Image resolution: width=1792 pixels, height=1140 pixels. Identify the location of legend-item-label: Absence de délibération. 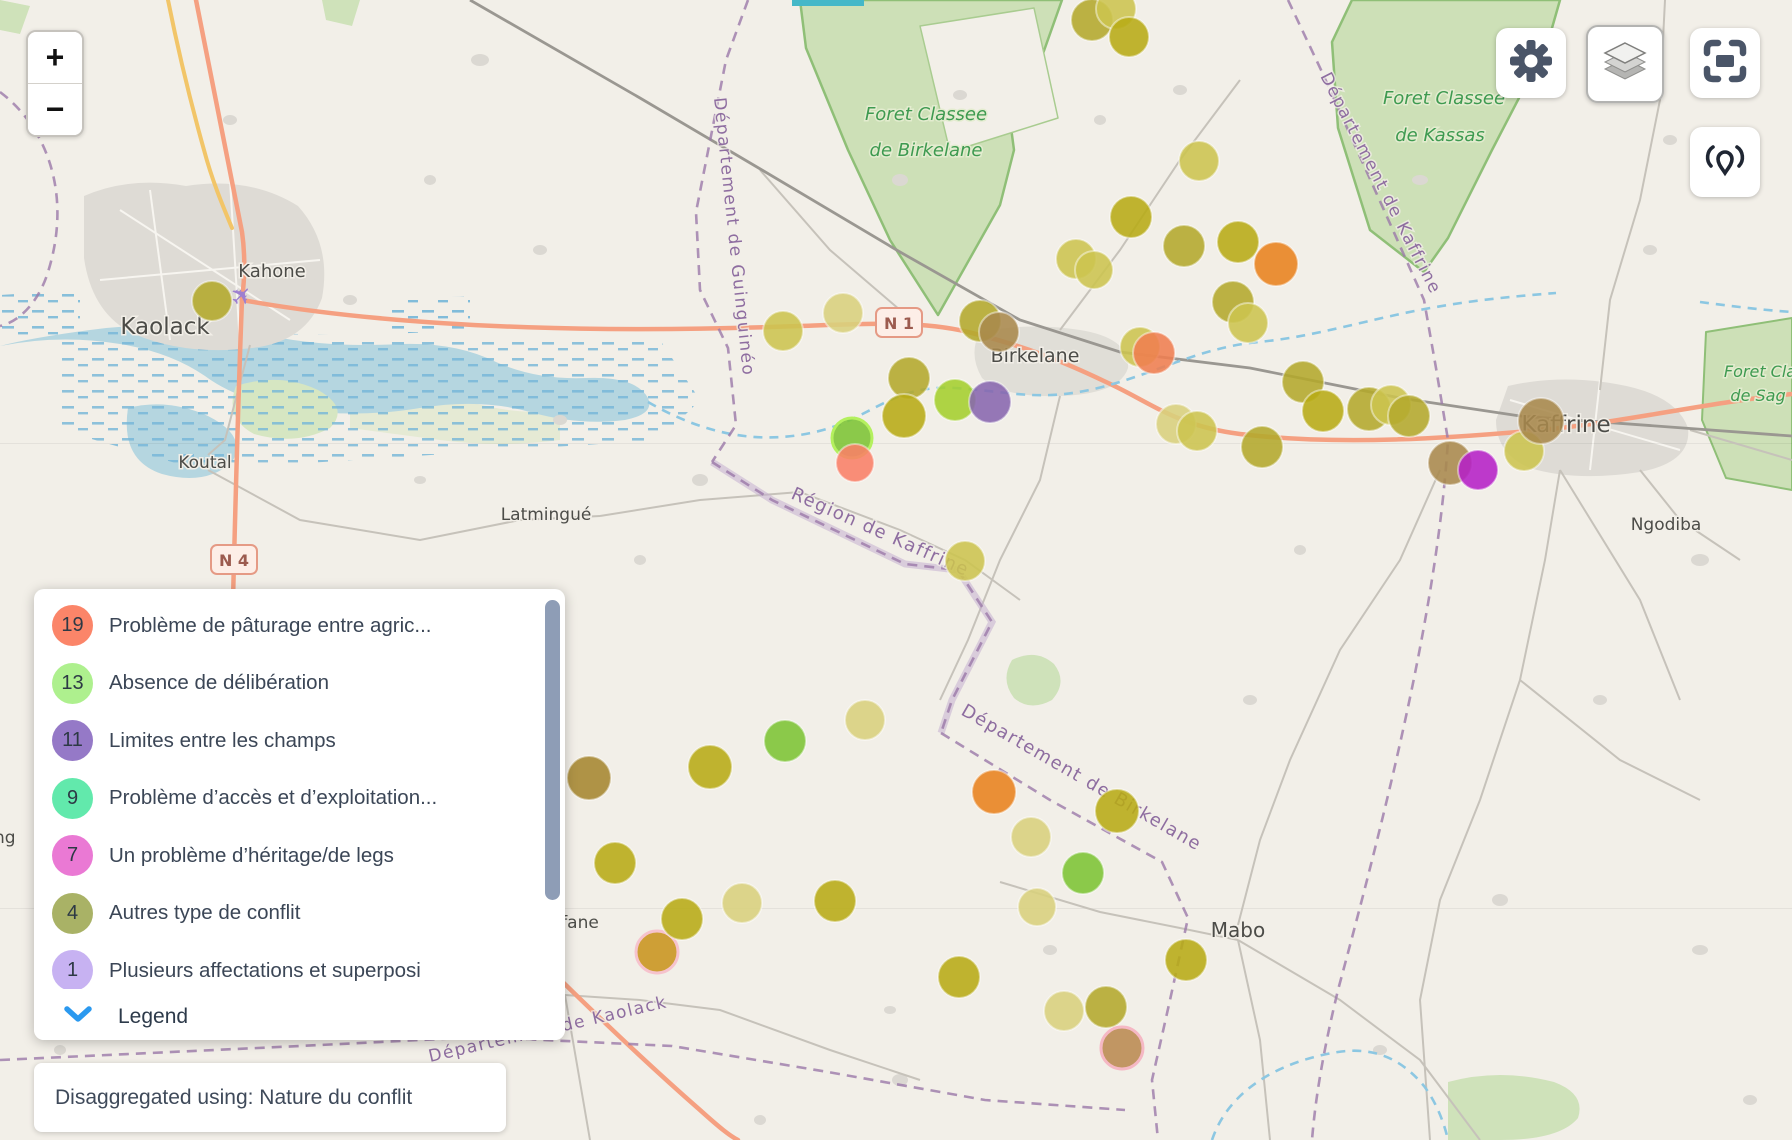
(219, 683).